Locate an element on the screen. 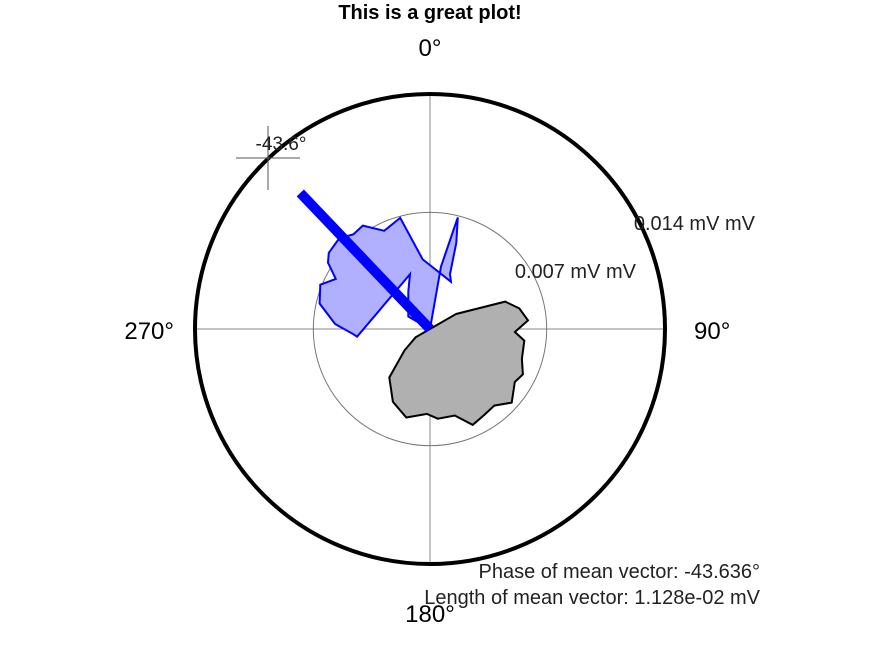  ring-label-inner: 0.007 mV mV is located at coordinates (576, 272).